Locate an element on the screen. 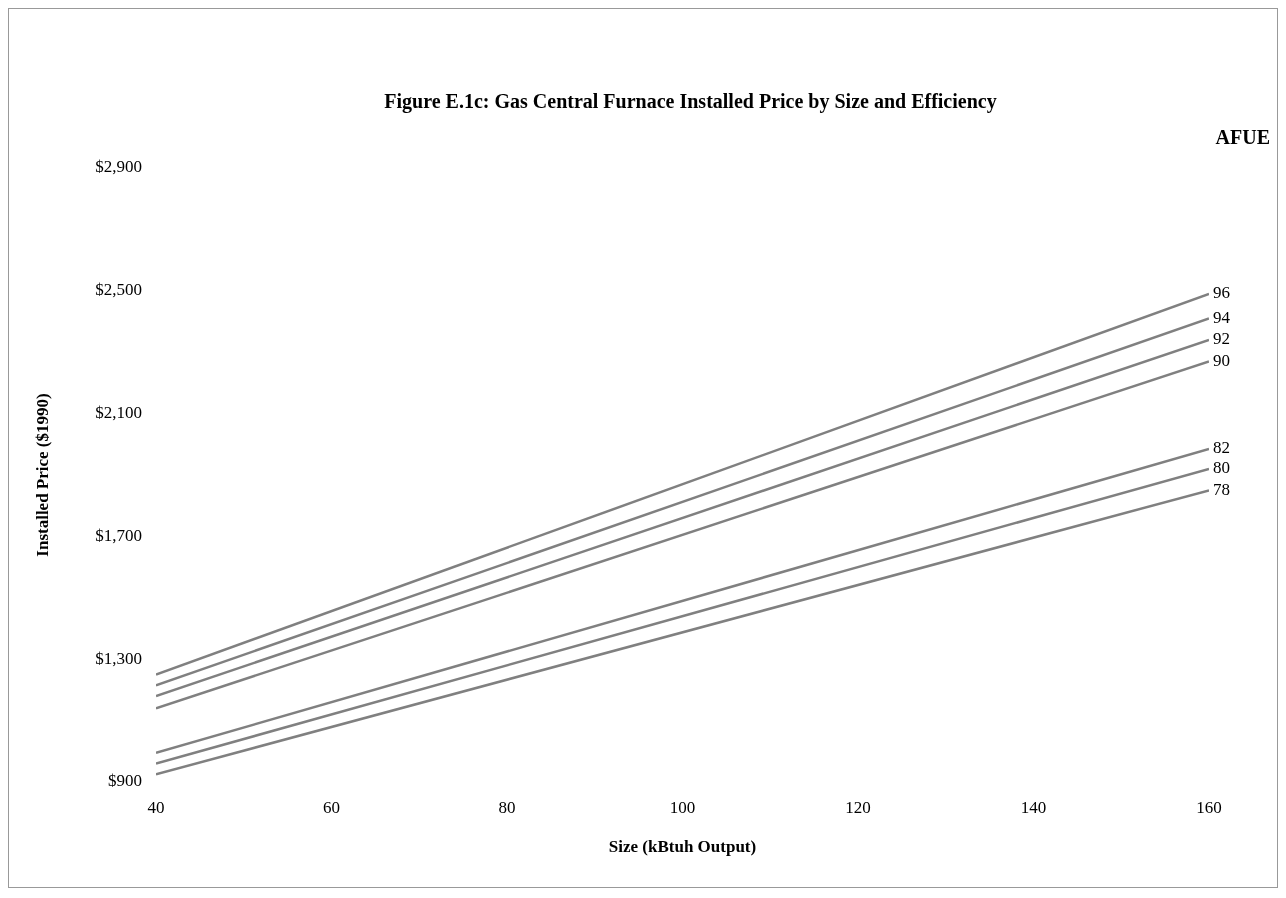 The height and width of the screenshot is (898, 1286). x-tick-label: 140 is located at coordinates (1033, 807).